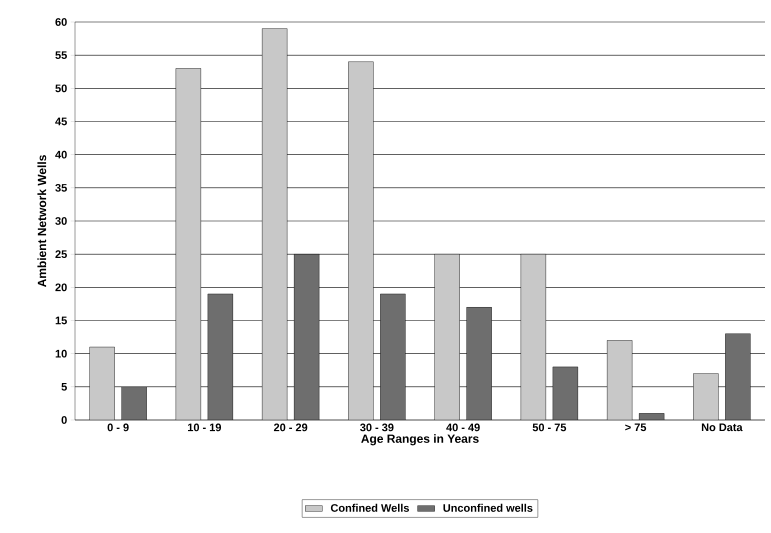  What do you see at coordinates (61, 221) in the screenshot?
I see `y-tick-label: 30` at bounding box center [61, 221].